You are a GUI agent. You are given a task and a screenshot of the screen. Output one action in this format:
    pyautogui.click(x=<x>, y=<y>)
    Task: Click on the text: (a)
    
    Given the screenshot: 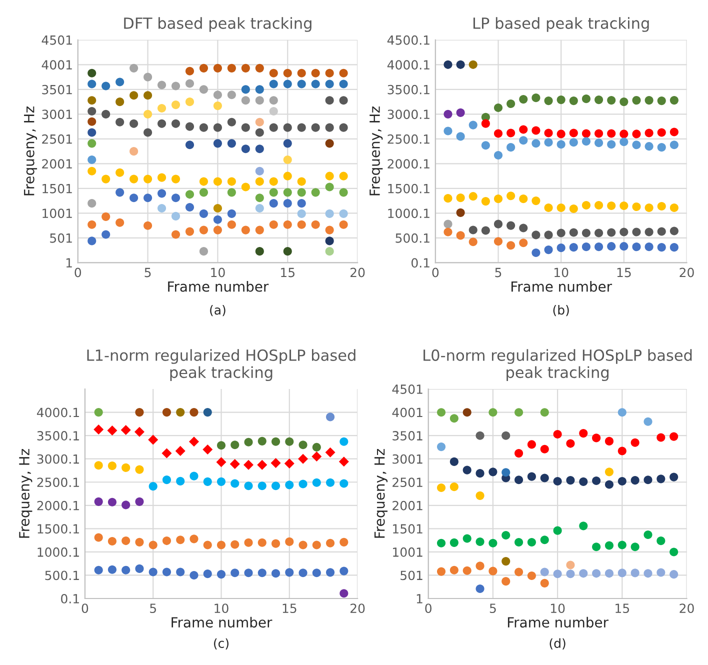 What is the action you would take?
    pyautogui.click(x=218, y=310)
    